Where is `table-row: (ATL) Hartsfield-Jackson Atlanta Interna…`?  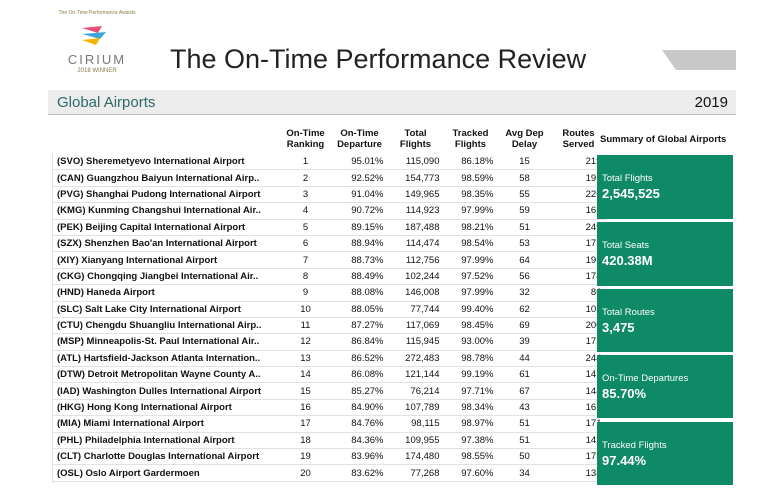 table-row: (ATL) Hartsfield-Jackson Atlanta Interna… is located at coordinates (329, 359).